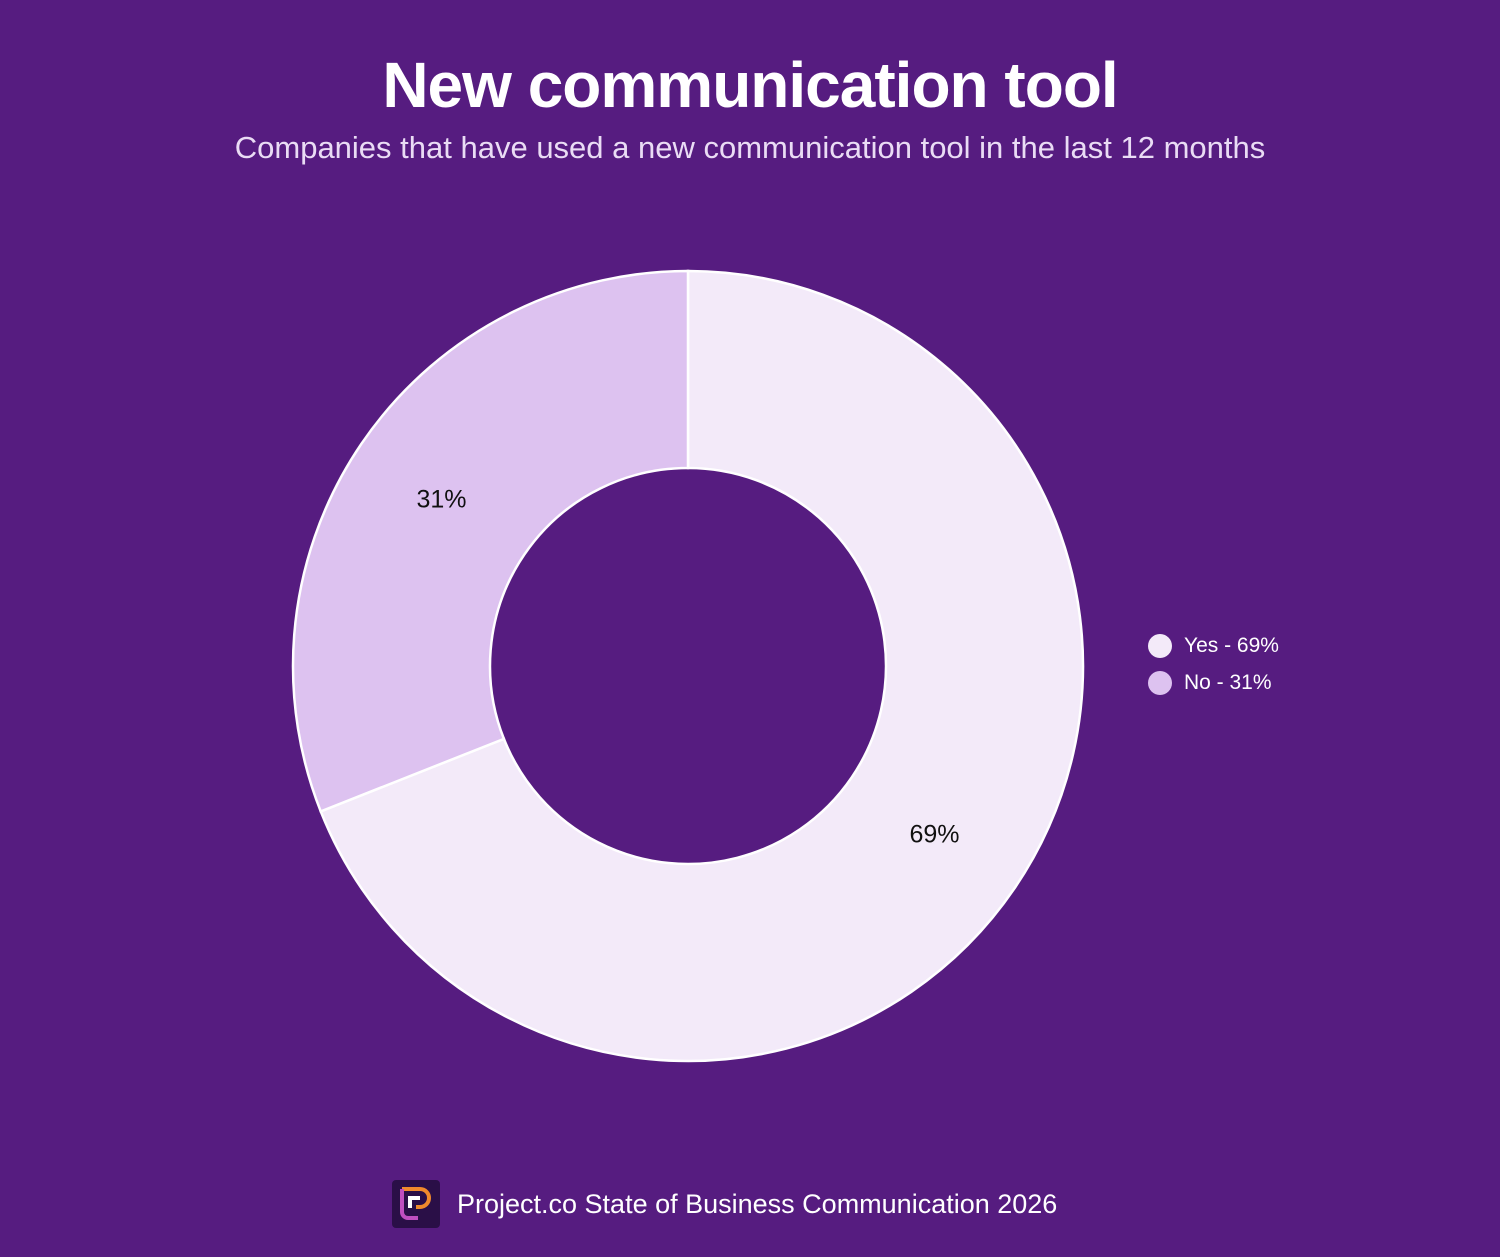  What do you see at coordinates (1228, 682) in the screenshot?
I see `legend-label: No - 31%` at bounding box center [1228, 682].